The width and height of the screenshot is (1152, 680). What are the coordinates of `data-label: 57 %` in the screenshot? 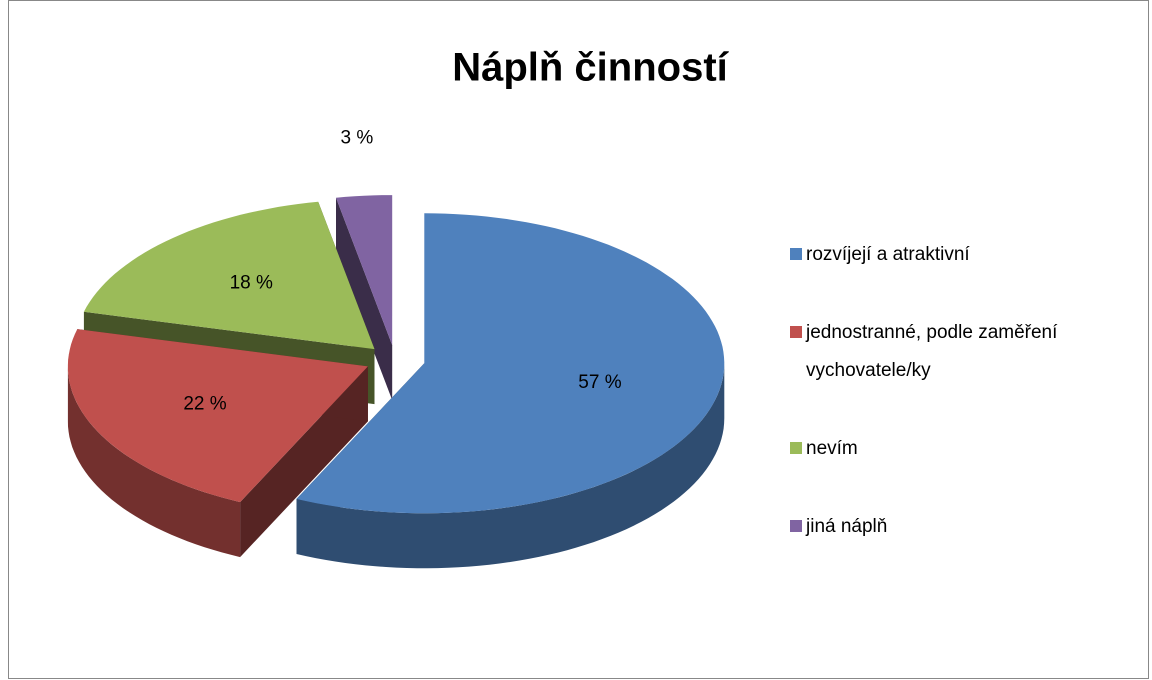 It's located at (599, 382).